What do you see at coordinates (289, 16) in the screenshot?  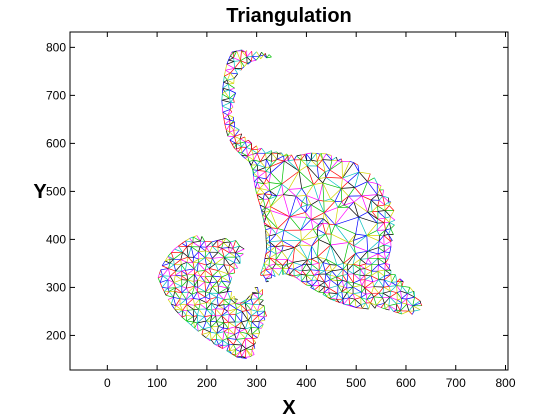 I see `chart-title: Triangulation` at bounding box center [289, 16].